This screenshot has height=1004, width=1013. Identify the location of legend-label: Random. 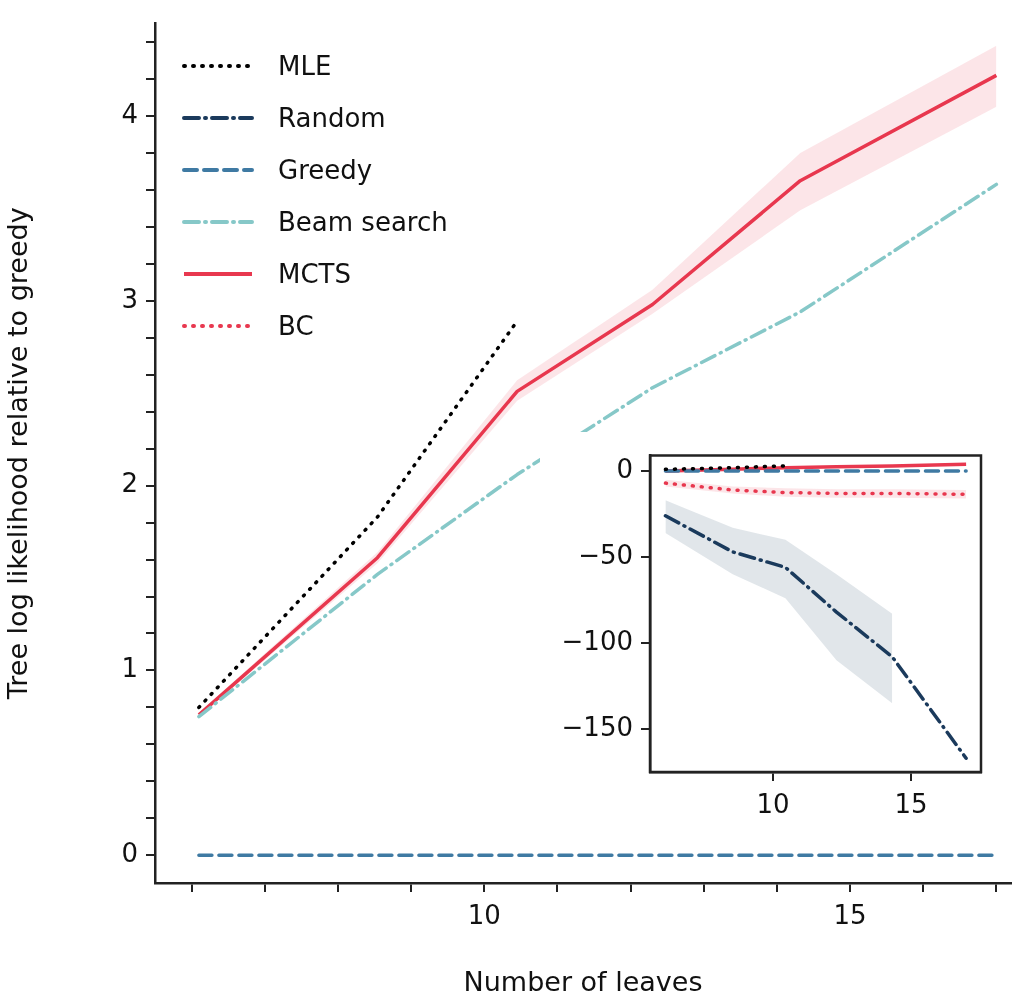
(332, 118).